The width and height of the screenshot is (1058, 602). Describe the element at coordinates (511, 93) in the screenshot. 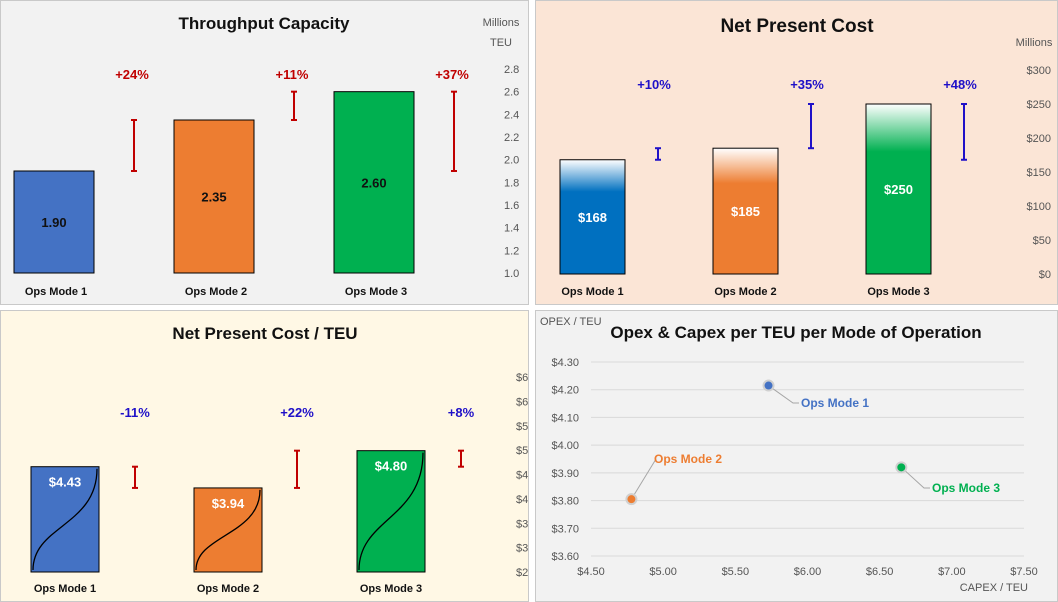

I see `y-tick-label: 2.6` at that location.